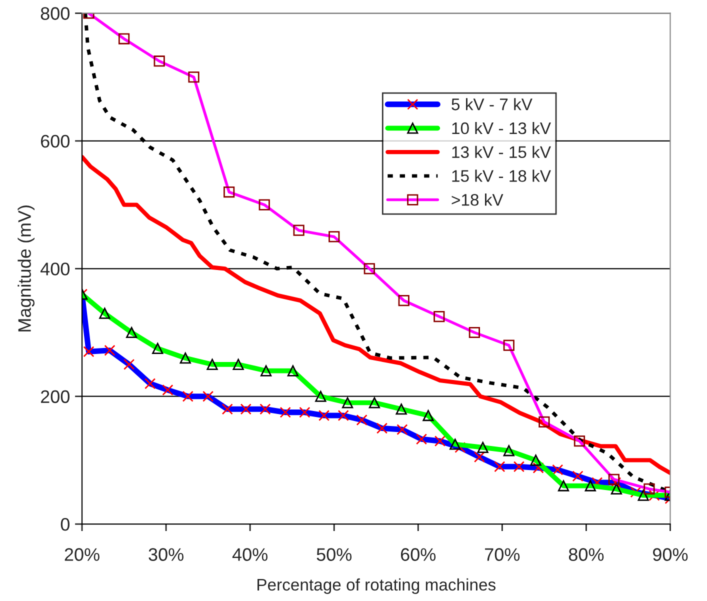  I want to click on y-tick-label: 600, so click(55, 141).